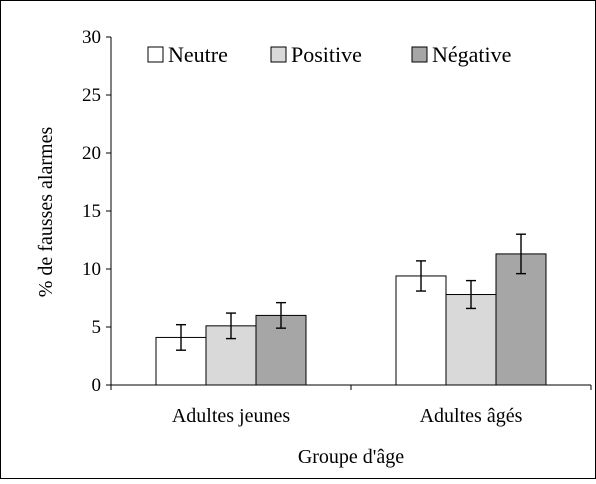 This screenshot has width=596, height=484. I want to click on legend-label: Négative, so click(471, 54).